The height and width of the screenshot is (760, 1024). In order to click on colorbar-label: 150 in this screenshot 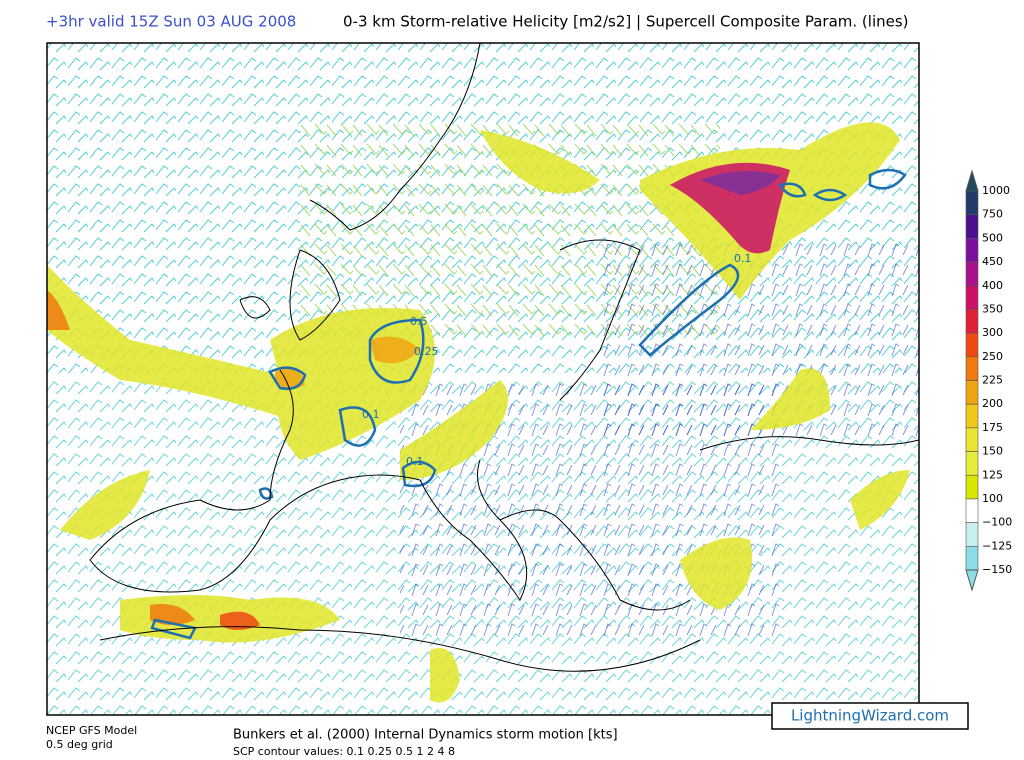, I will do `click(992, 451)`.